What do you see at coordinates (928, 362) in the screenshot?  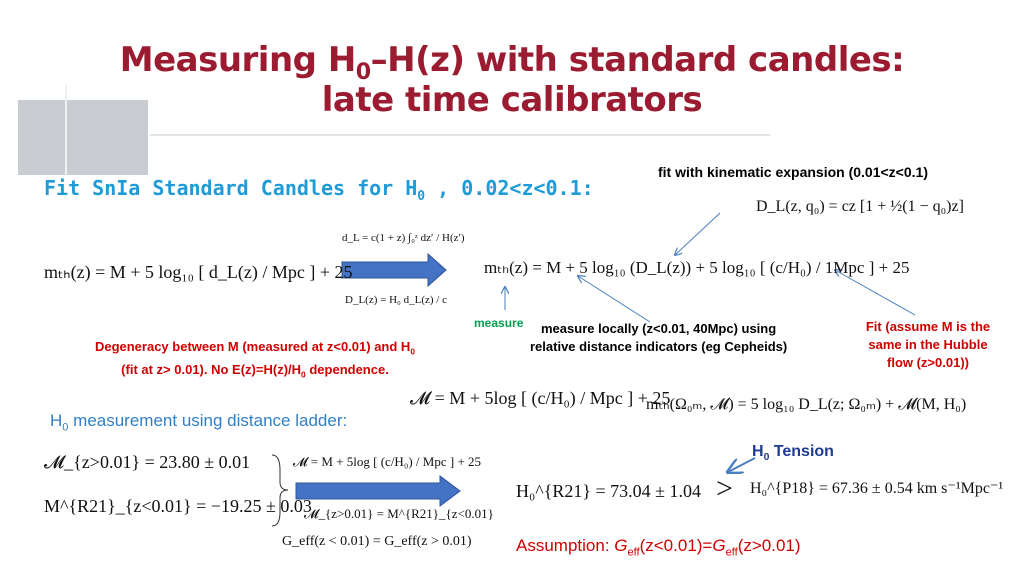 I see `text: flow (z>0.01))` at bounding box center [928, 362].